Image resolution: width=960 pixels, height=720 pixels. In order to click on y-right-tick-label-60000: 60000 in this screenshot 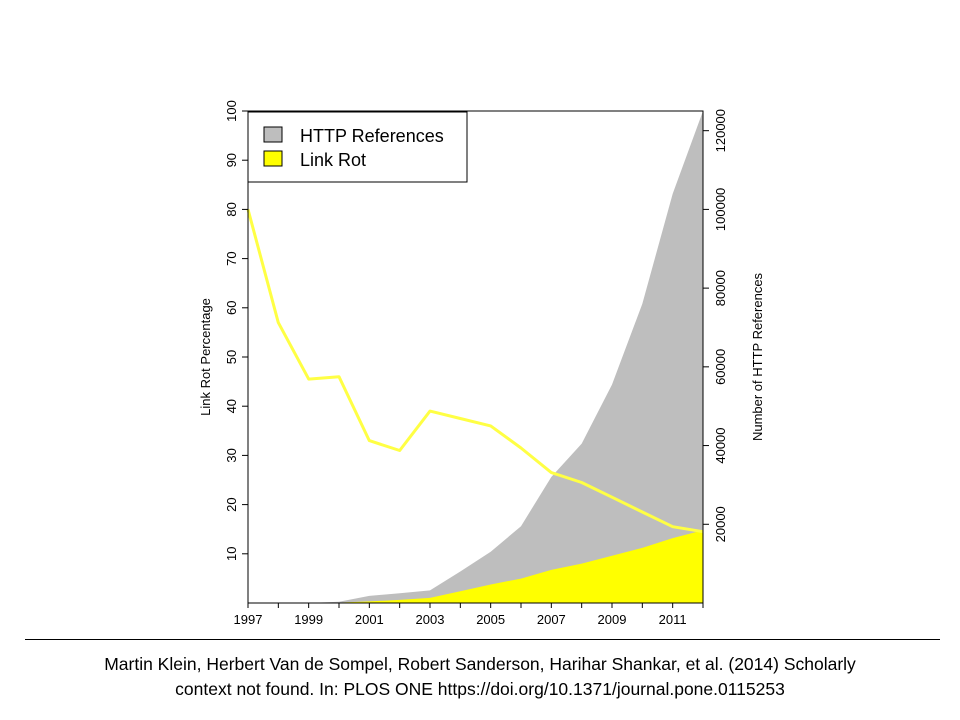, I will do `click(720, 367)`.